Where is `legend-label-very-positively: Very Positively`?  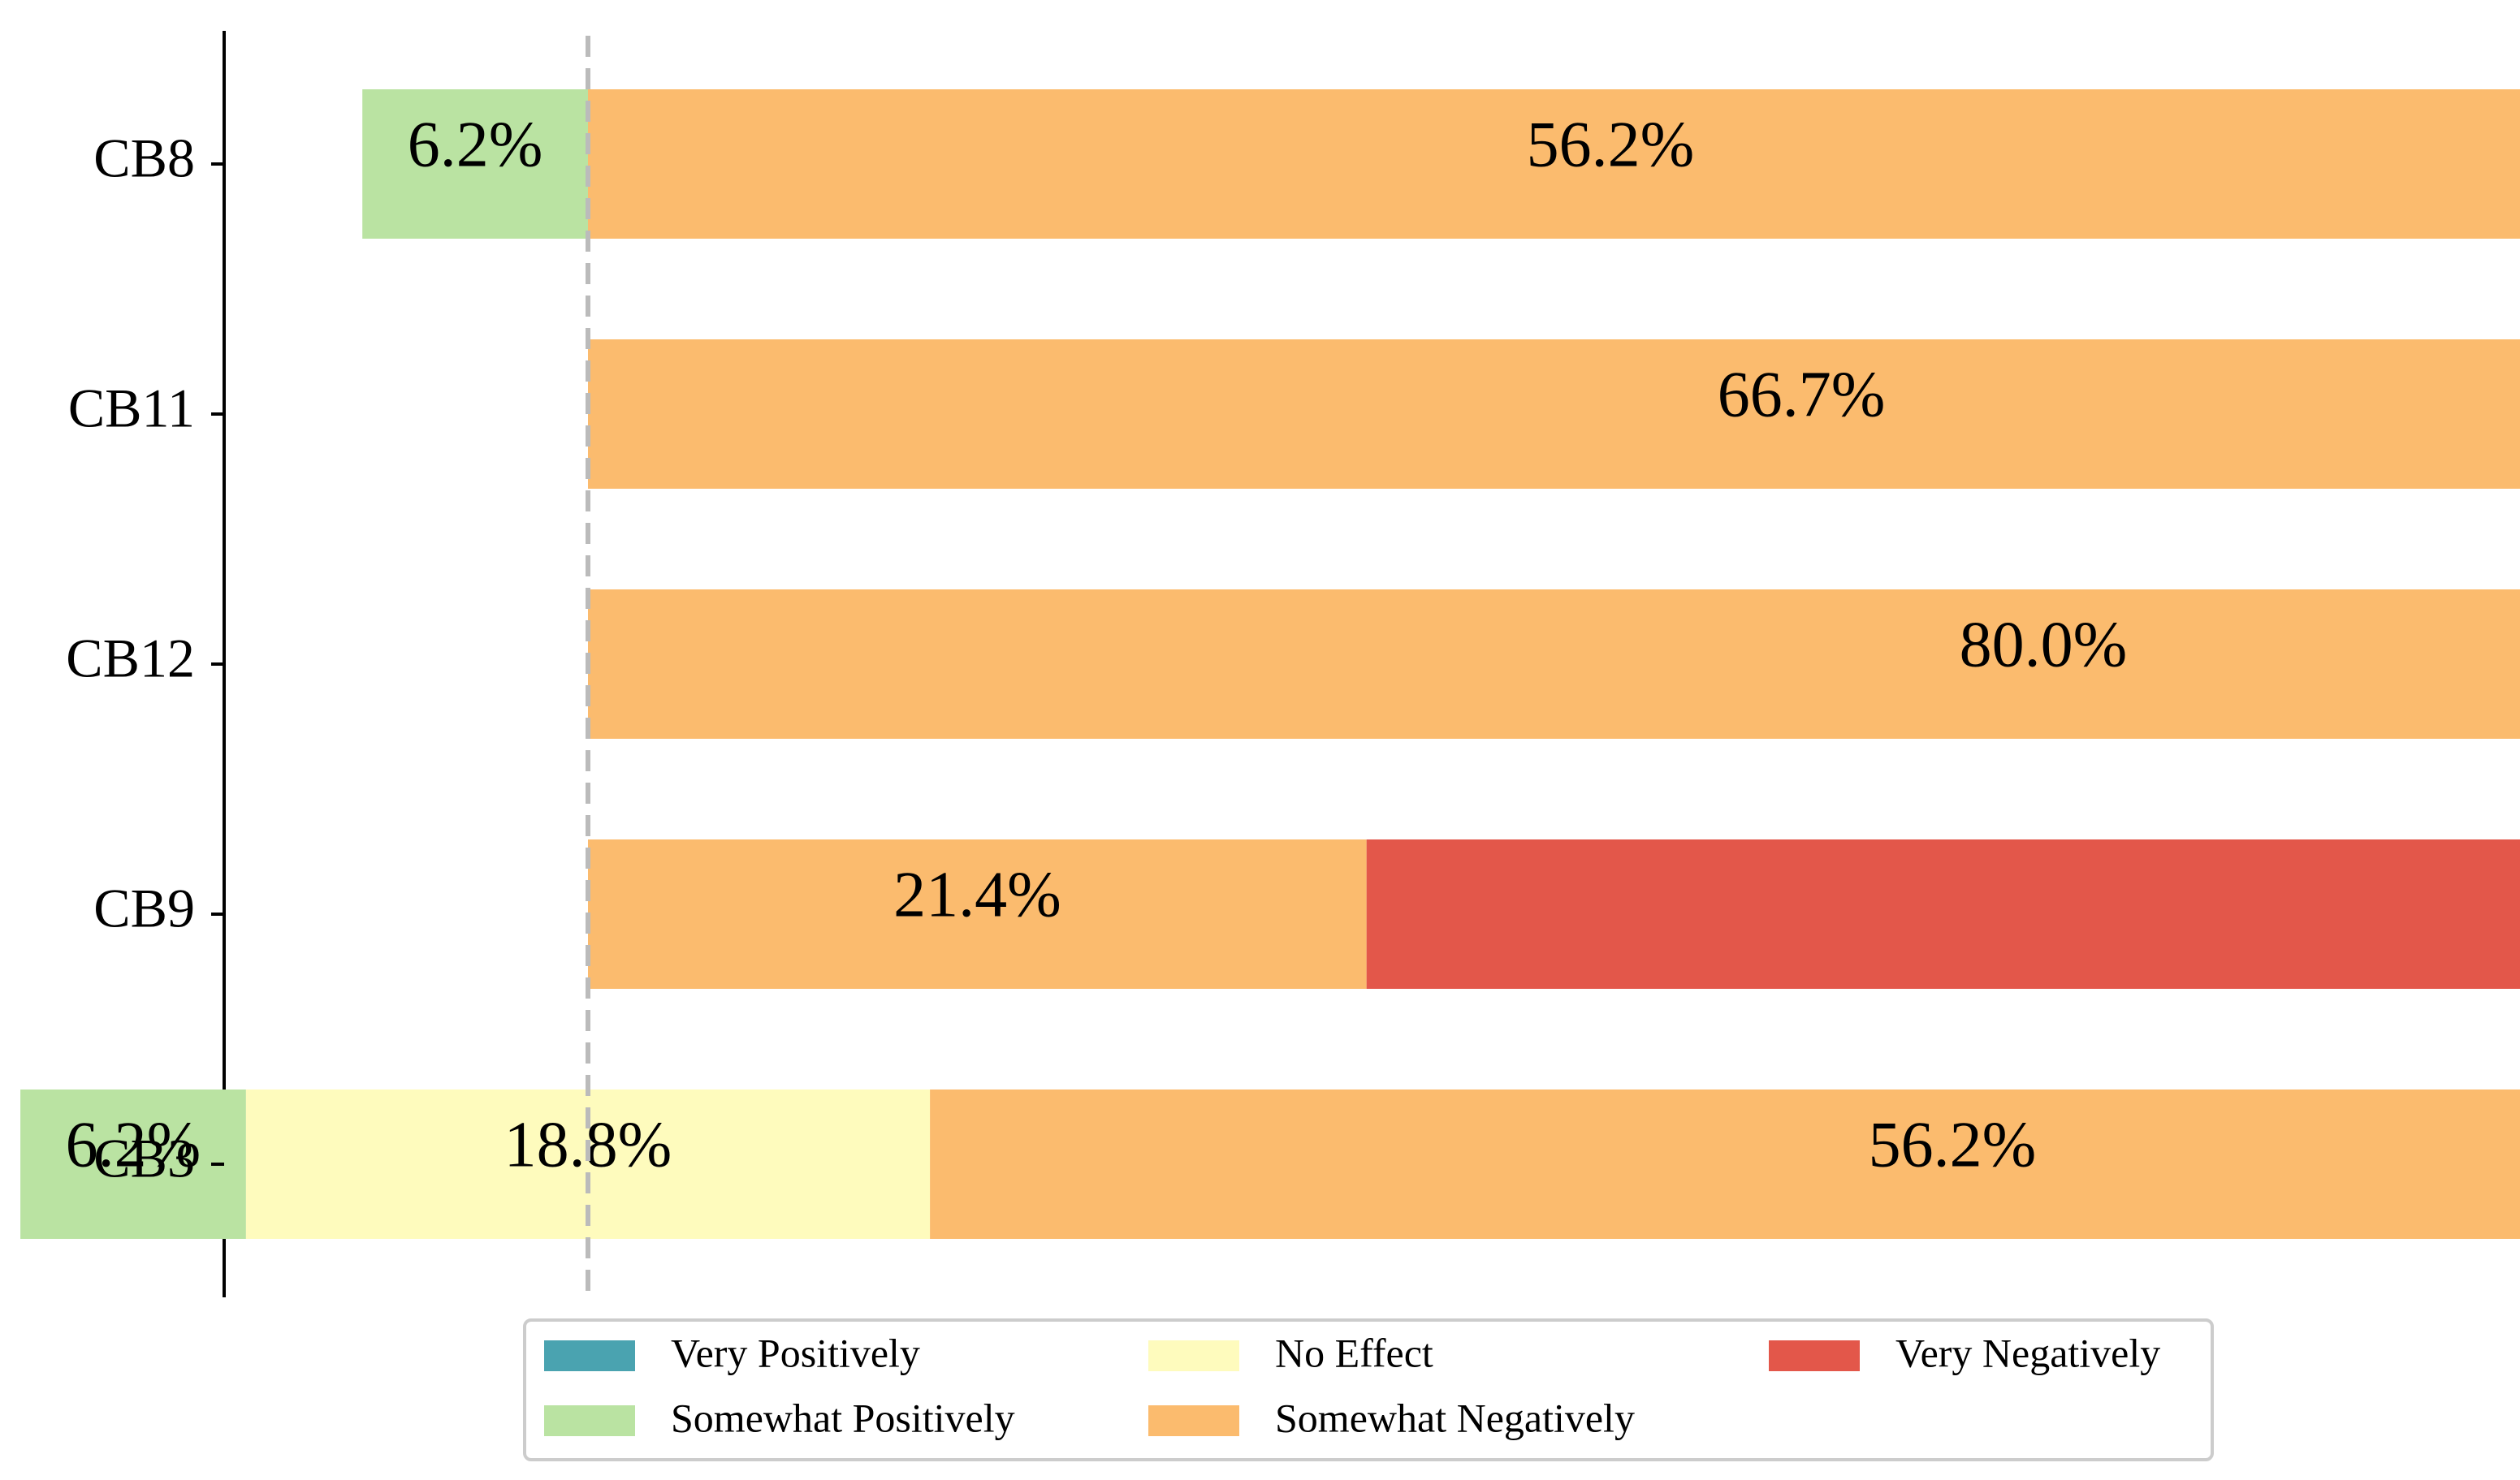
legend-label-very-positively: Very Positively is located at coordinates (795, 1352).